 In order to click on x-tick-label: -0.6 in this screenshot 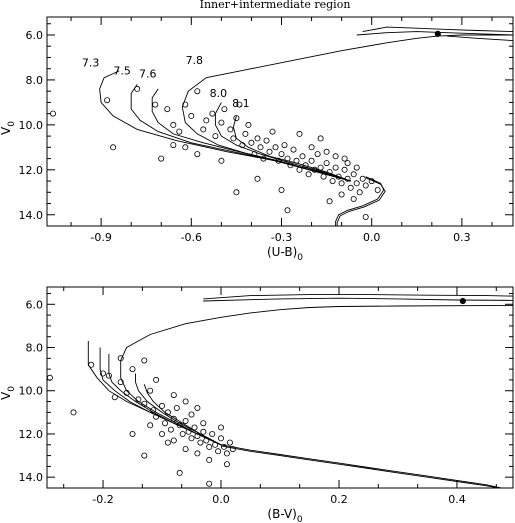, I will do `click(191, 237)`.